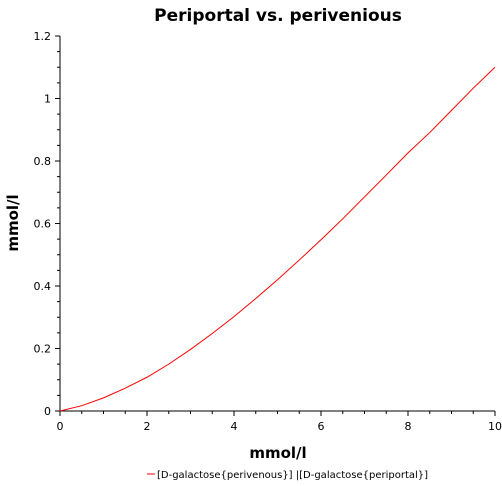 The image size is (502, 486). What do you see at coordinates (43, 161) in the screenshot?
I see `y-tick-label: 0.8` at bounding box center [43, 161].